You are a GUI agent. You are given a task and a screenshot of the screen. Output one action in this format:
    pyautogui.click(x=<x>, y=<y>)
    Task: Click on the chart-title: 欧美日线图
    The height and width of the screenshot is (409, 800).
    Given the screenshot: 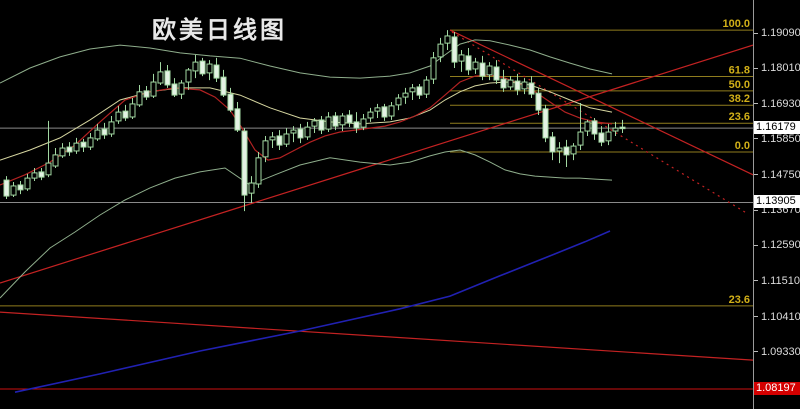 What is the action you would take?
    pyautogui.click(x=219, y=30)
    